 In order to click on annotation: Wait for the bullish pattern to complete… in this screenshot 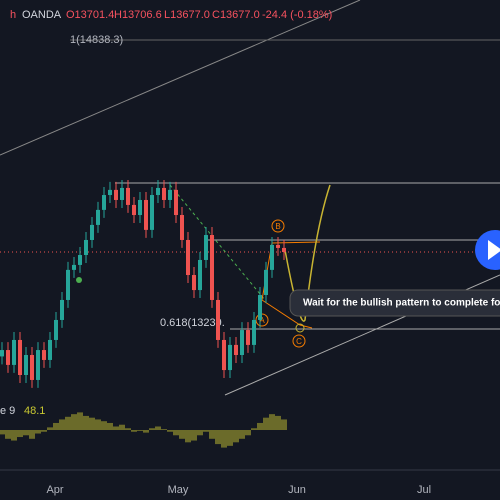, I will do `click(401, 303)`.